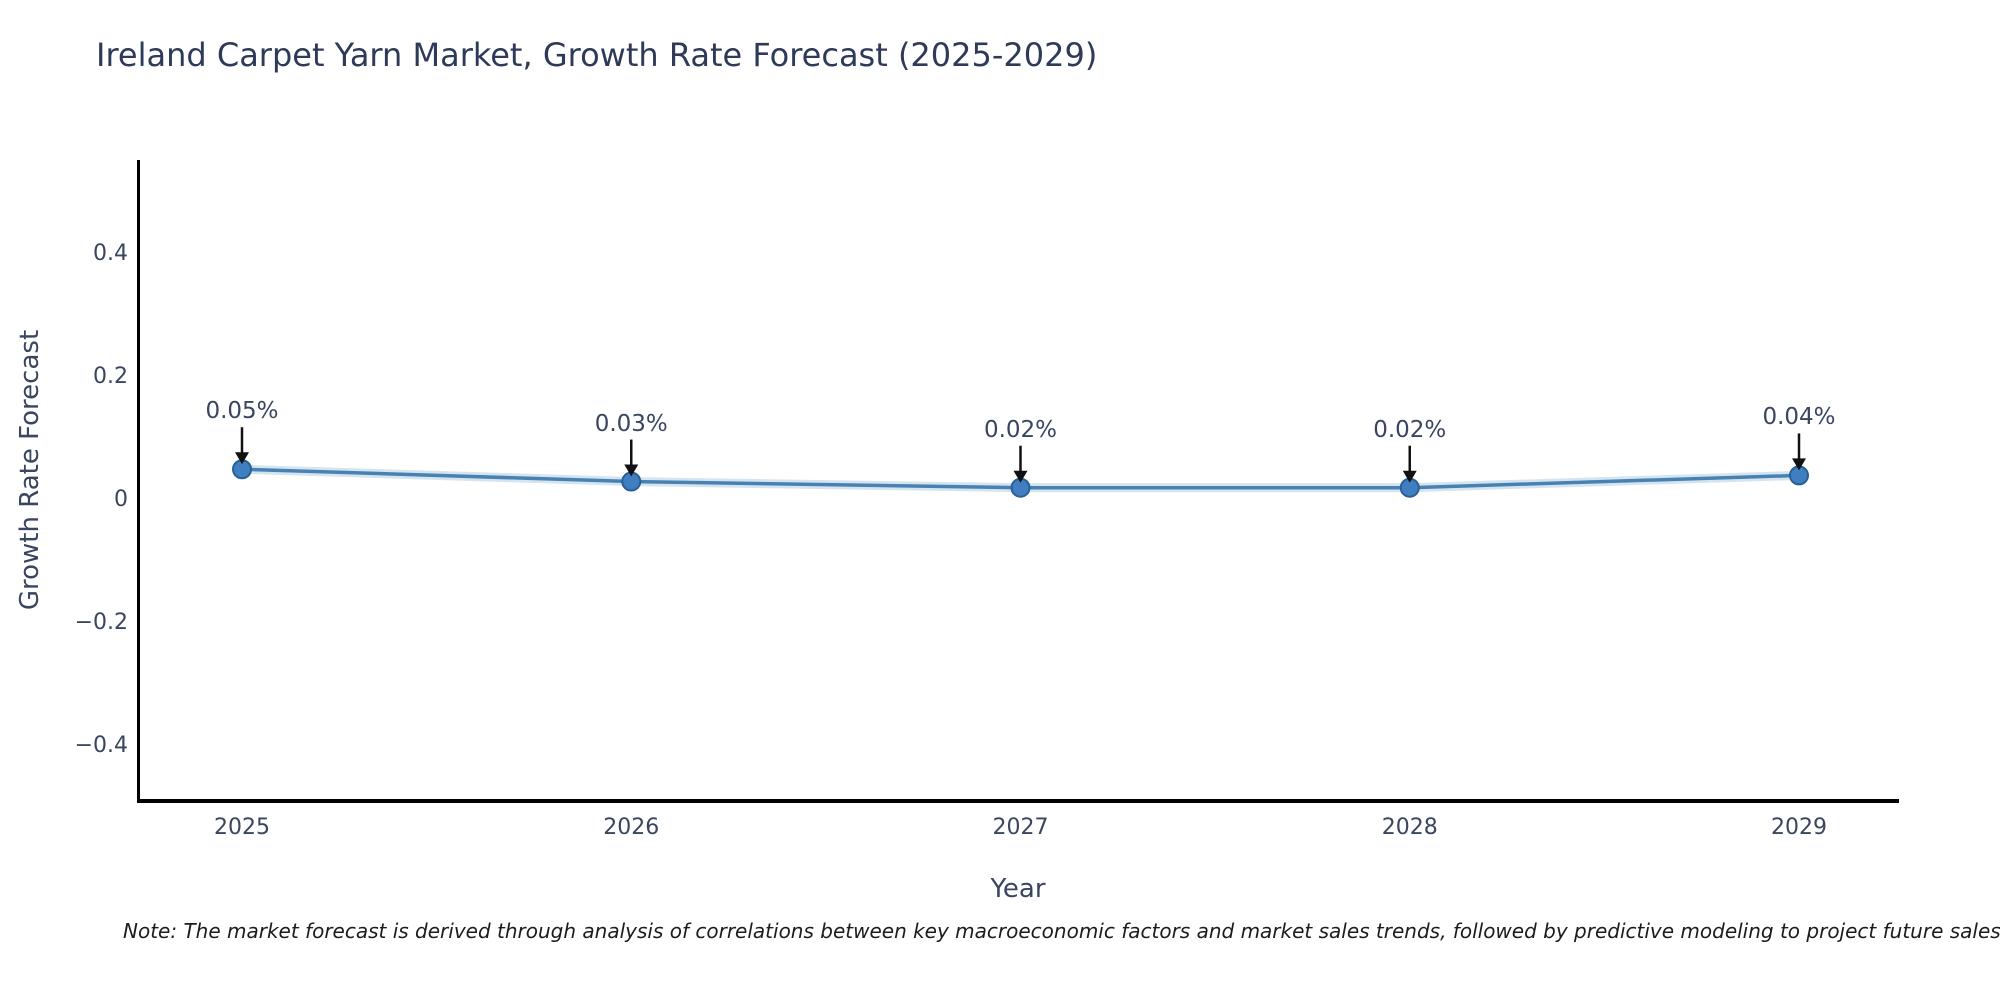  I want to click on x-tick-label: 2026, so click(631, 827).